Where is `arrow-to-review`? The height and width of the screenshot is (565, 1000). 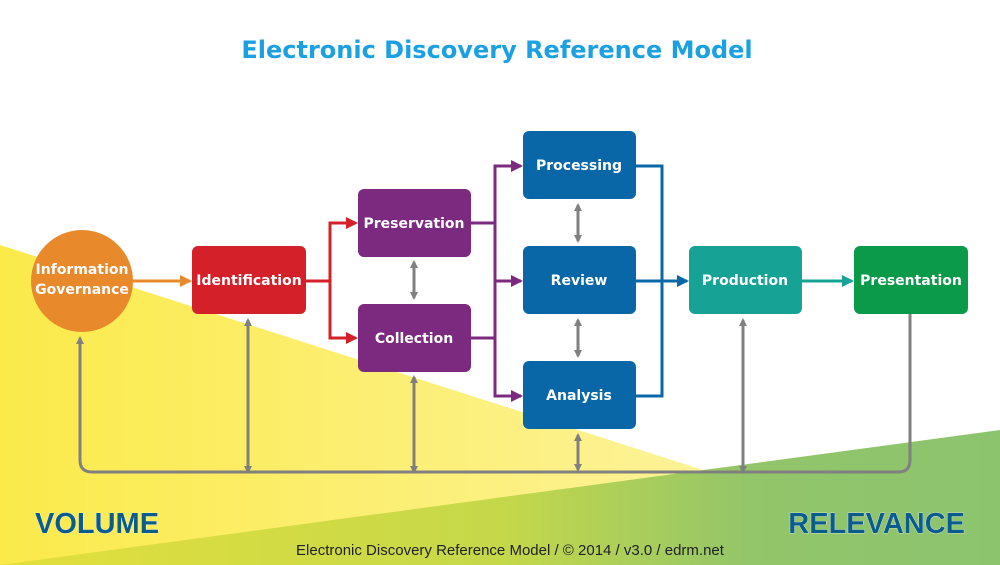
arrow-to-review is located at coordinates (497, 254).